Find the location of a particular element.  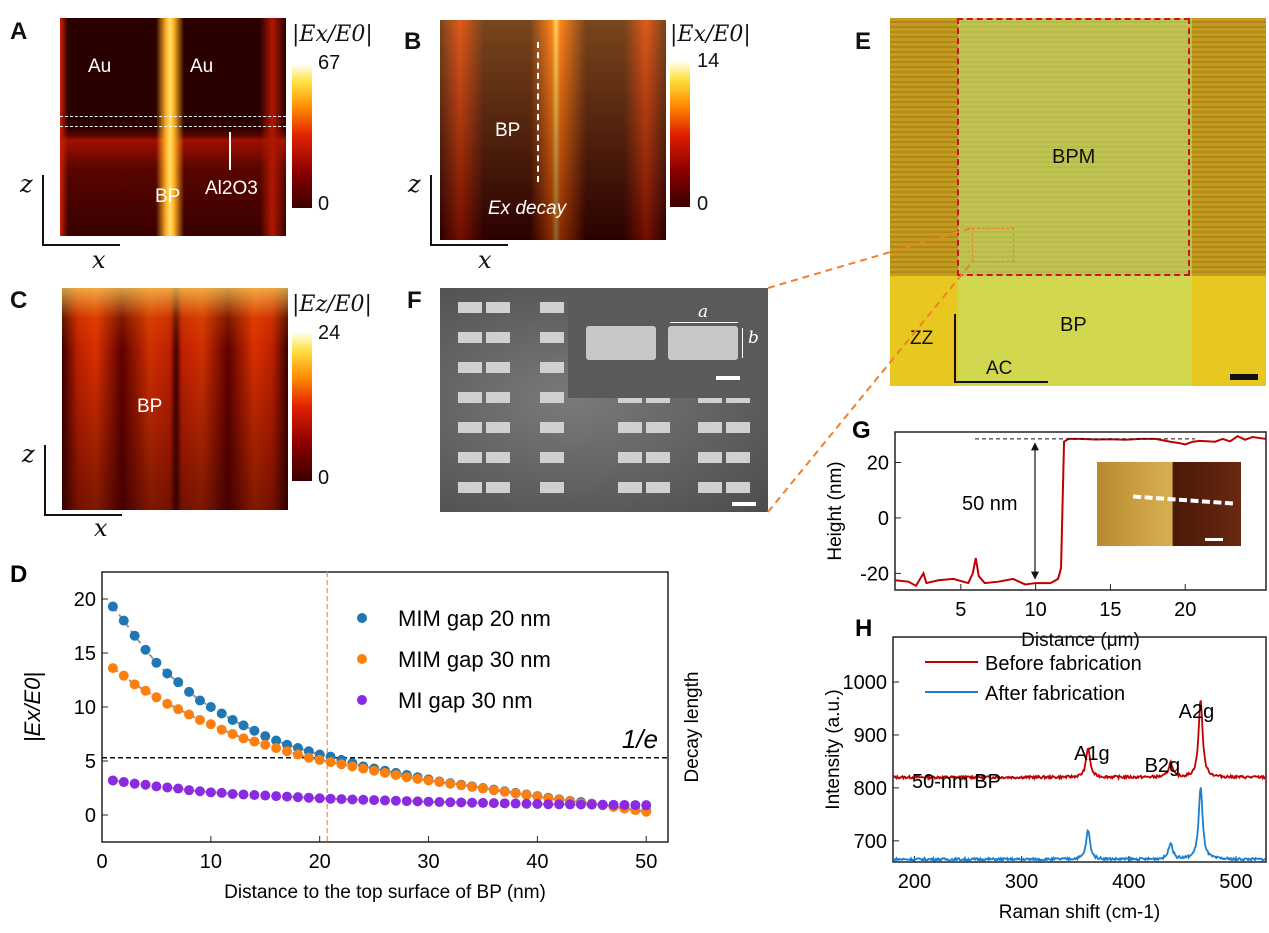

heatmap-b-decay-overlay is located at coordinates (553, 130).